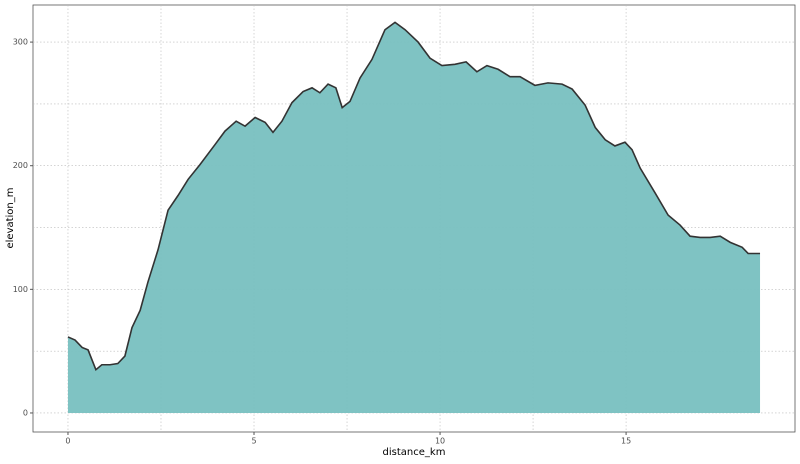 This screenshot has width=800, height=464. Describe the element at coordinates (626, 441) in the screenshot. I see `x-tick-label: 15` at that location.